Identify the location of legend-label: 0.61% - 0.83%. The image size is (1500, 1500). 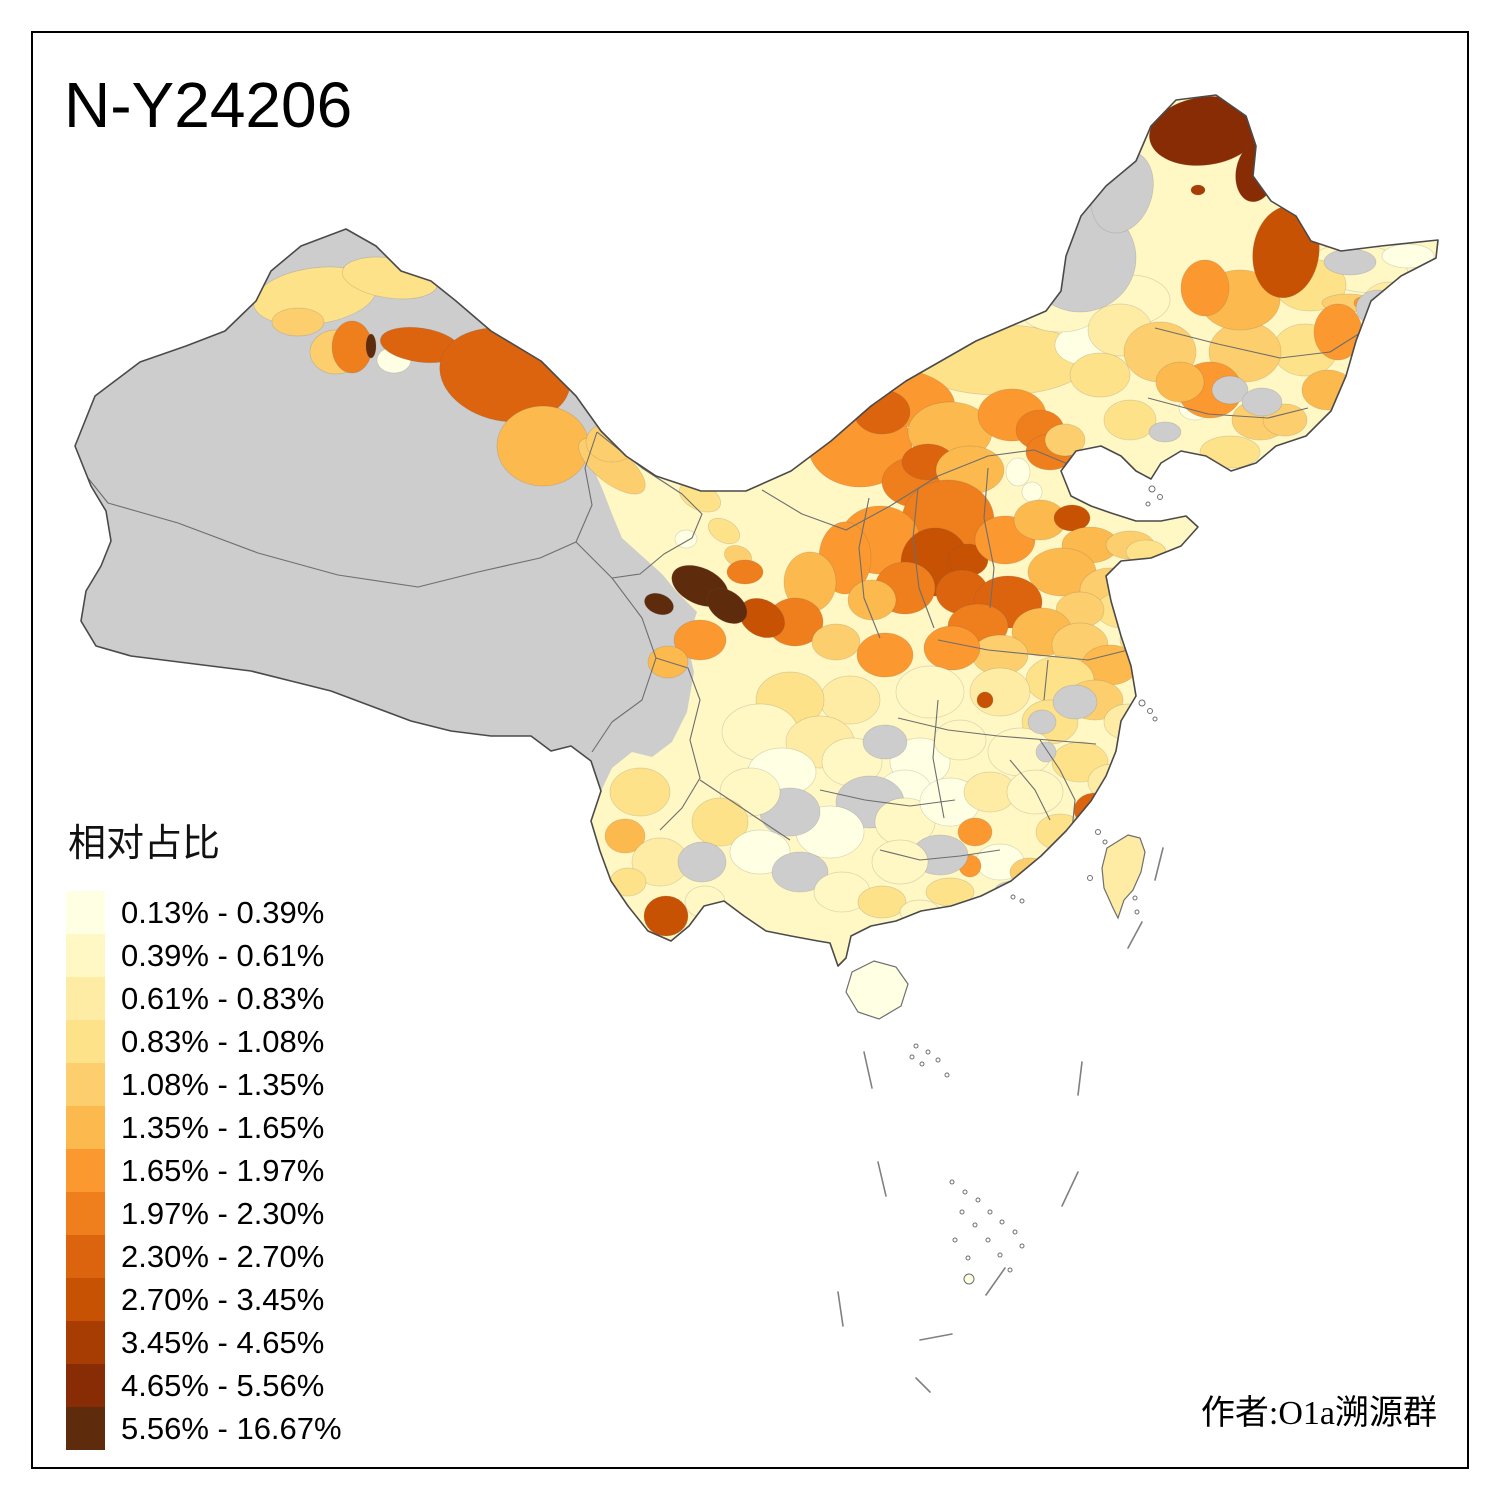
(223, 998).